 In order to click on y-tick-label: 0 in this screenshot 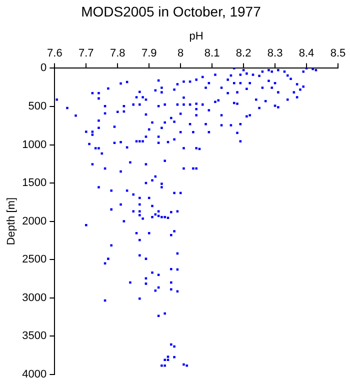, I will do `click(43, 68)`.